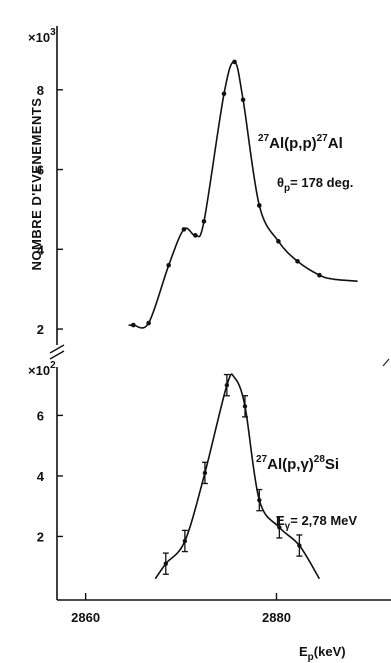  I want to click on reaction-label-al-pp: 27Al(p,p)27Al, so click(300, 142).